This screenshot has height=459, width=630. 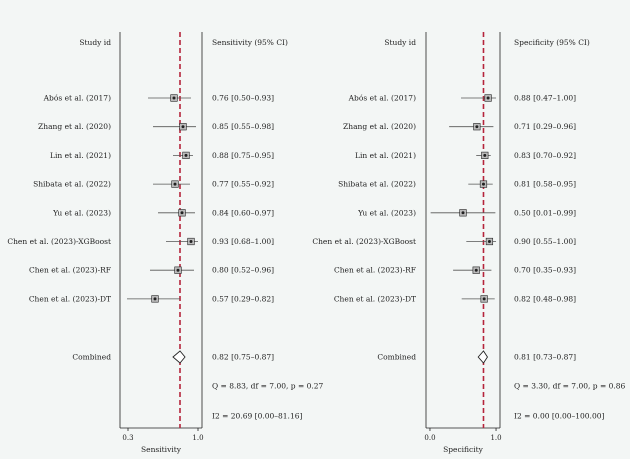 What do you see at coordinates (545, 212) in the screenshot?
I see `estimate-ci-text: 0.50 [0.01–0.99]` at bounding box center [545, 212].